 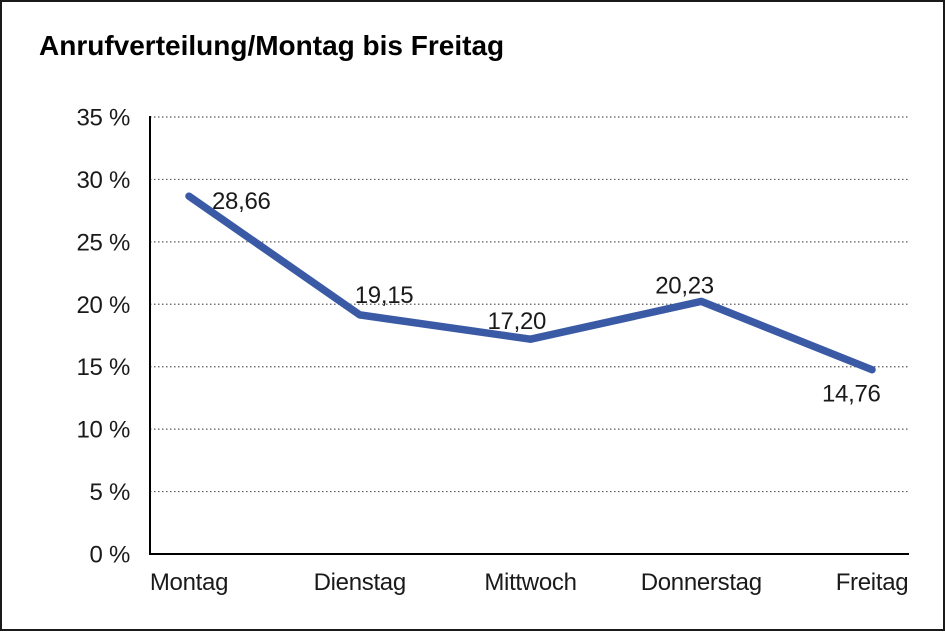 What do you see at coordinates (103, 118) in the screenshot?
I see `y-tick-label: 35 %` at bounding box center [103, 118].